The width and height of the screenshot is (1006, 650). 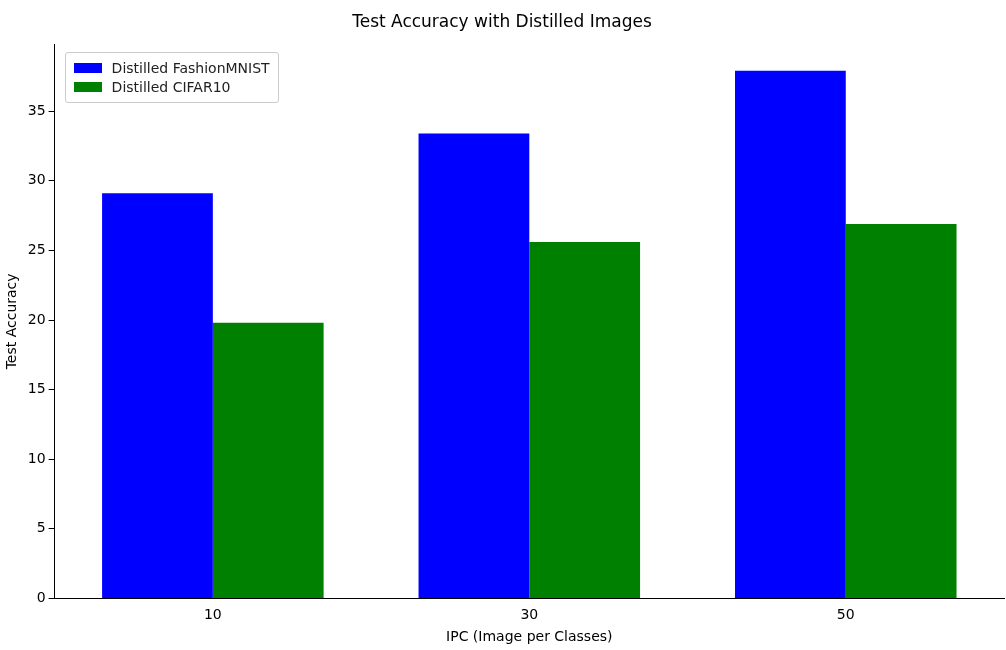 I want to click on y-tick-label: 5, so click(x=41, y=527).